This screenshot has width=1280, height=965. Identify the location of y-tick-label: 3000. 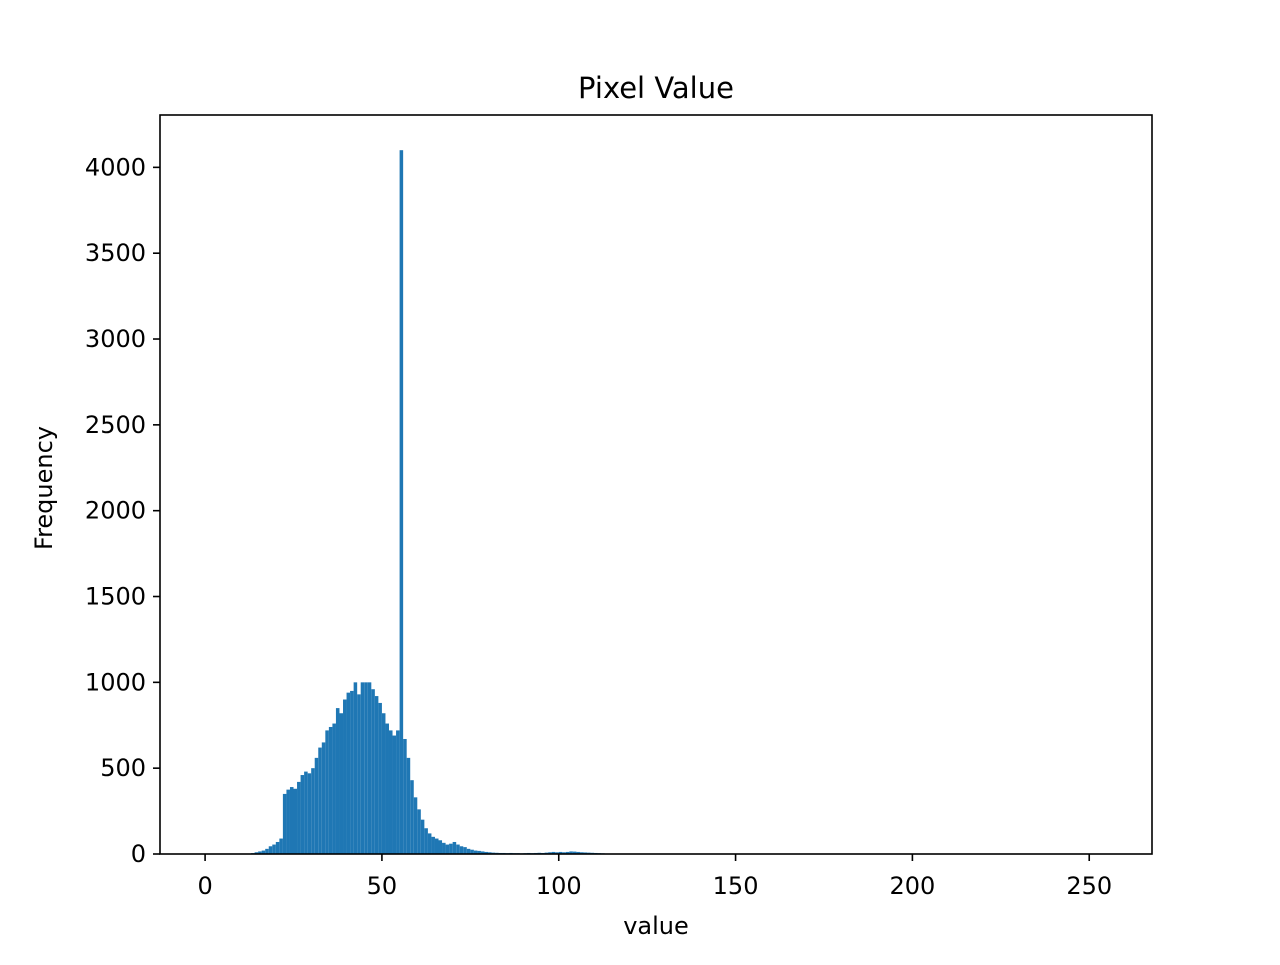
(115, 339).